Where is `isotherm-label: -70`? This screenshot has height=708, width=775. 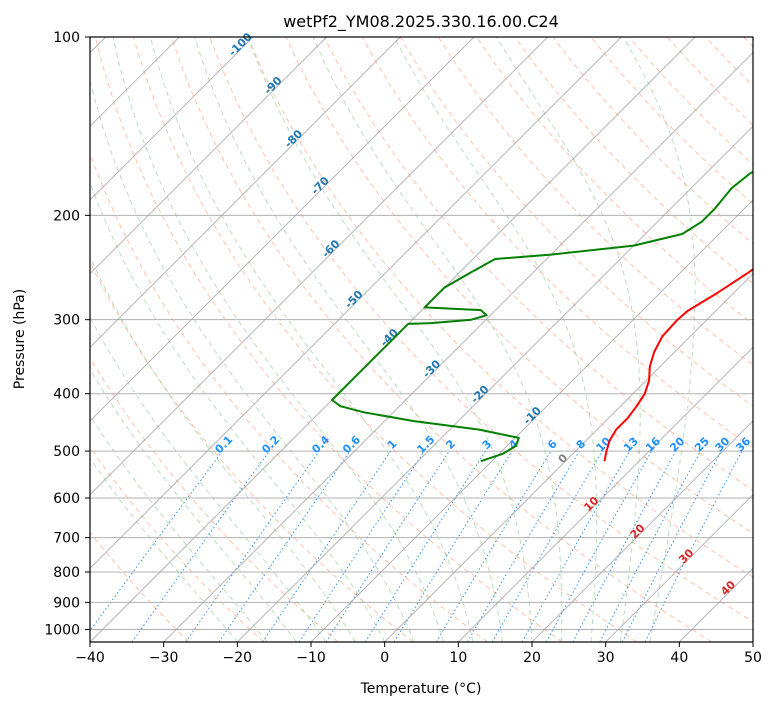 isotherm-label: -70 is located at coordinates (320, 185).